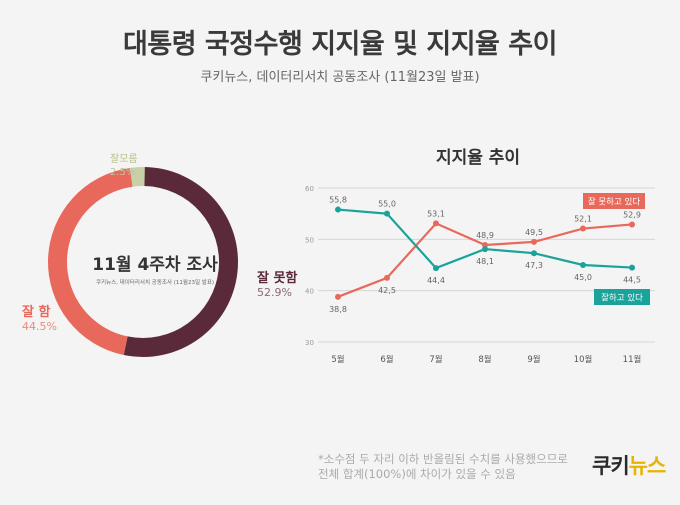  What do you see at coordinates (484, 359) in the screenshot?
I see `x-tick-label: 8월` at bounding box center [484, 359].